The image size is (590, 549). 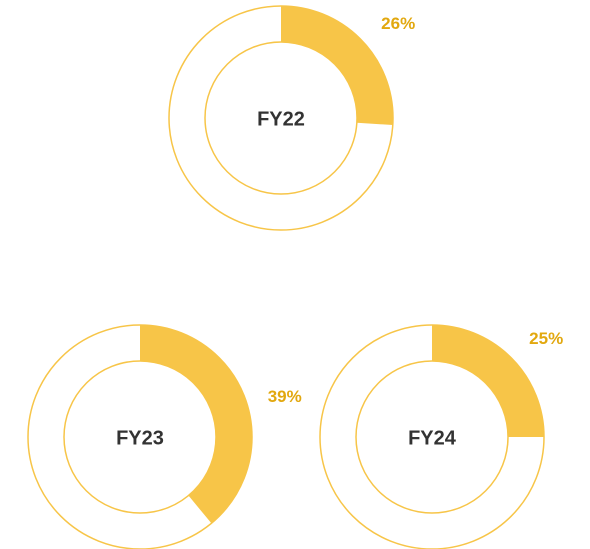 I want to click on center-label: FY22, so click(x=281, y=119).